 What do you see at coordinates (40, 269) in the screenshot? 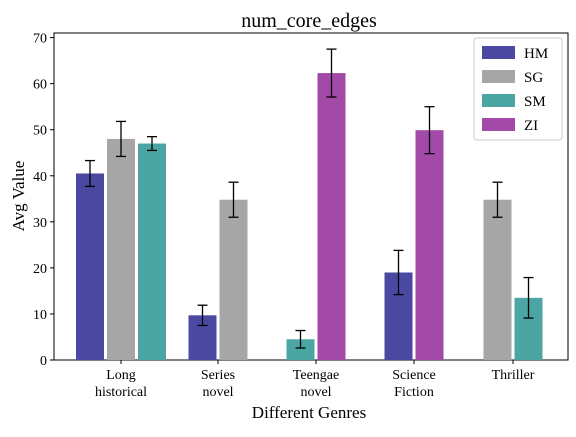
I see `y-tick-label: 20` at bounding box center [40, 269].